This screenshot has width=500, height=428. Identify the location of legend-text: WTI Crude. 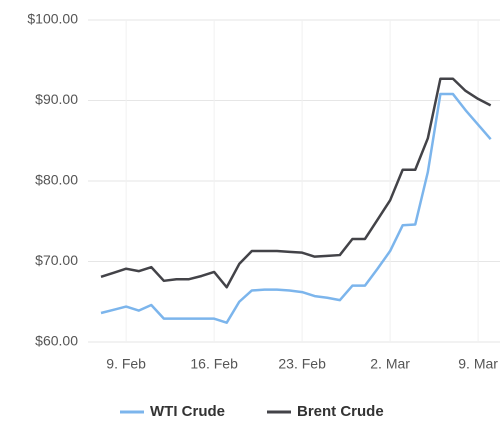
(187, 411).